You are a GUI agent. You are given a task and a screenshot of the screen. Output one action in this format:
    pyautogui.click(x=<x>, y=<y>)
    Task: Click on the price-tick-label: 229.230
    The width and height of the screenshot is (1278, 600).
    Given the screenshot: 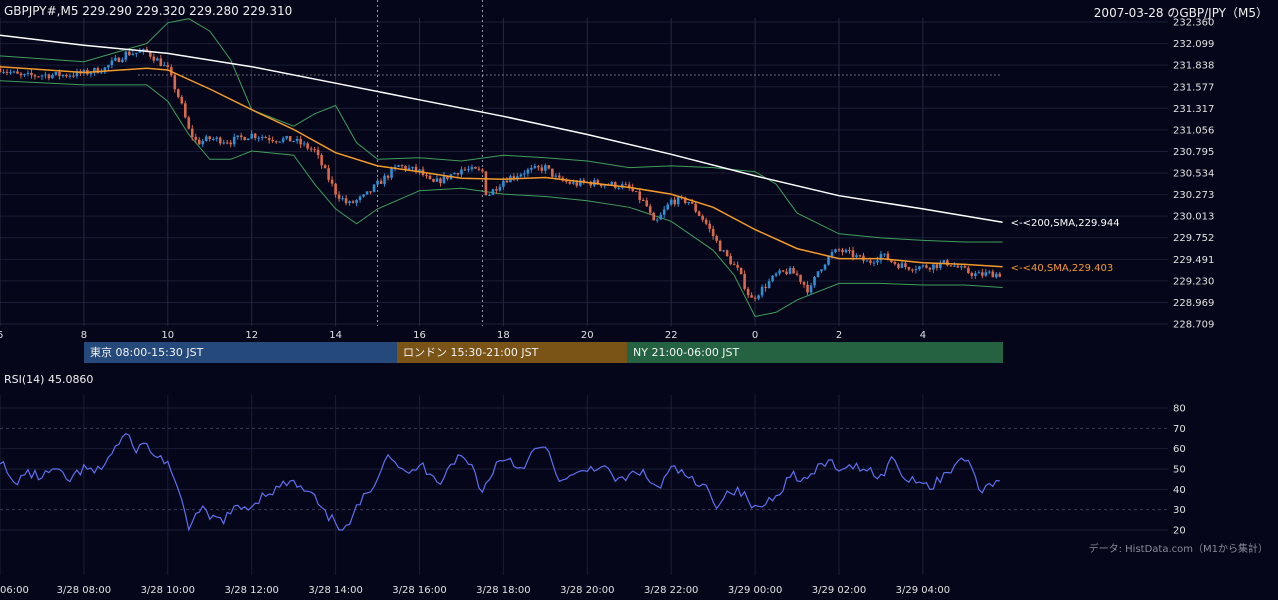 What is the action you would take?
    pyautogui.click(x=1193, y=281)
    